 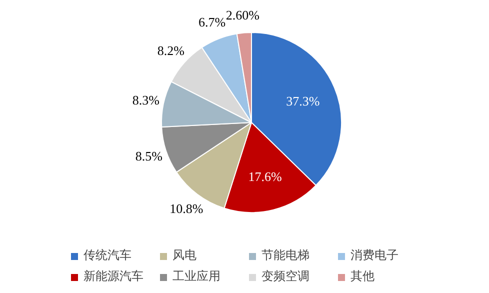 I want to click on data-label: 17.6%, so click(x=265, y=176).